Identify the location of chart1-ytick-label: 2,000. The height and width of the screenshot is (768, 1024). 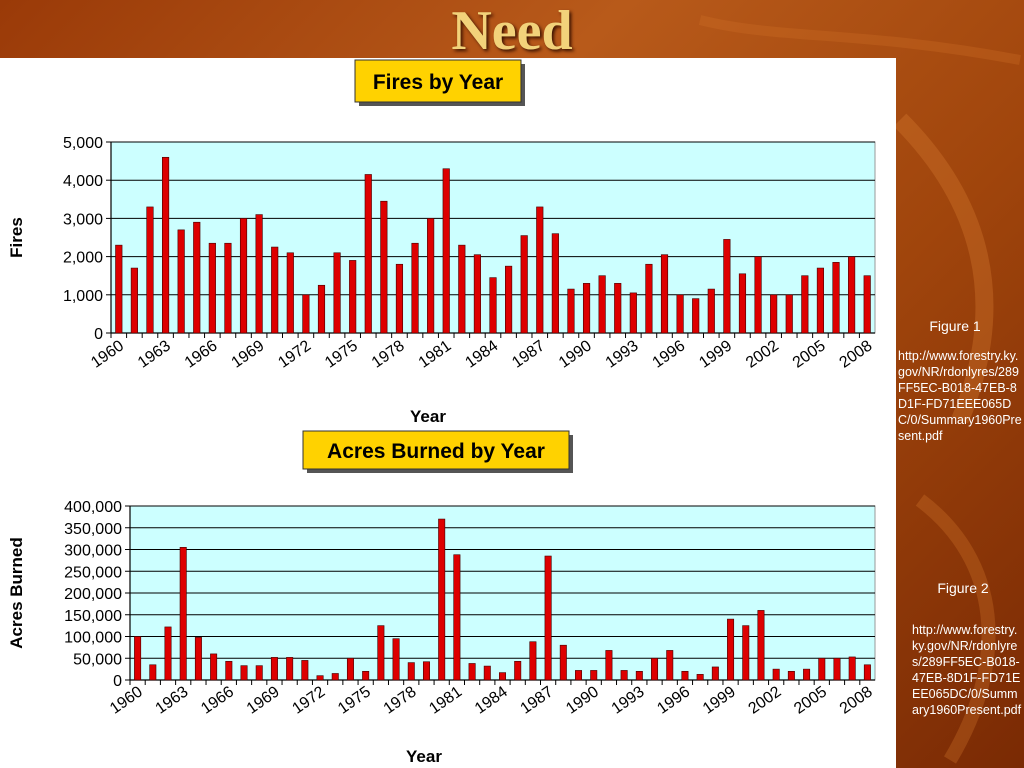
(83, 258).